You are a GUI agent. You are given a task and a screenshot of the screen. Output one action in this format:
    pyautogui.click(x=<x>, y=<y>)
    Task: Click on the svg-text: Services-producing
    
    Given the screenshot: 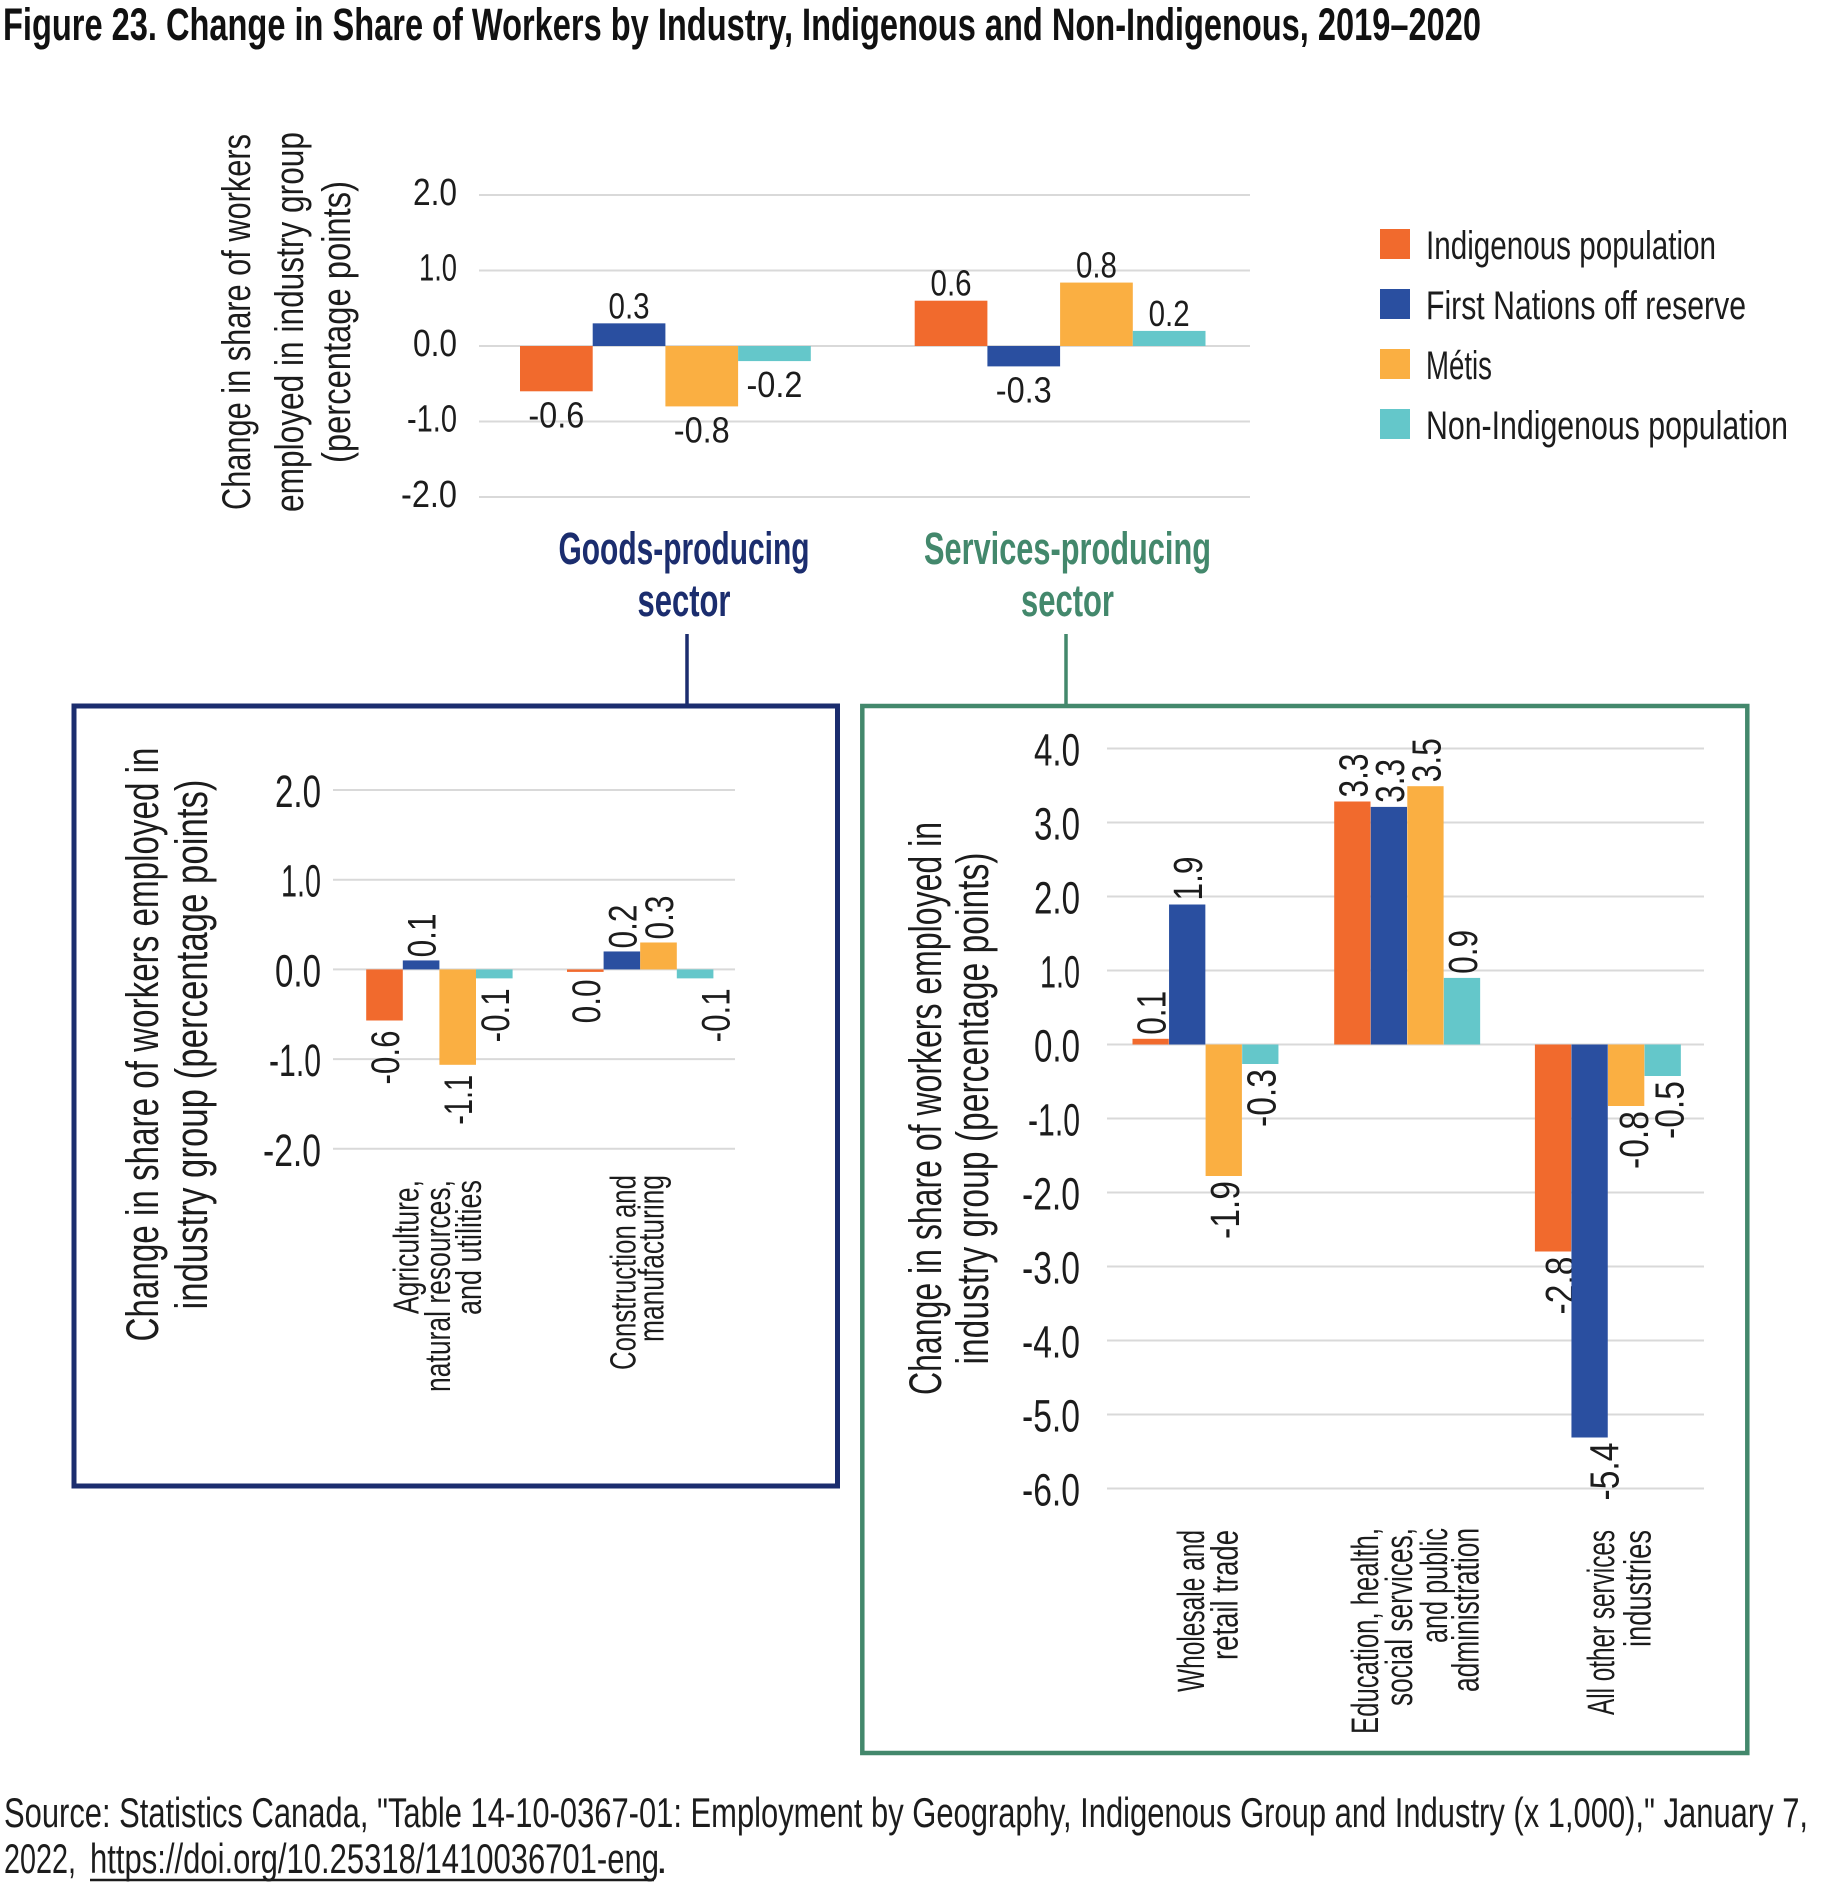 What is the action you would take?
    pyautogui.click(x=1067, y=548)
    